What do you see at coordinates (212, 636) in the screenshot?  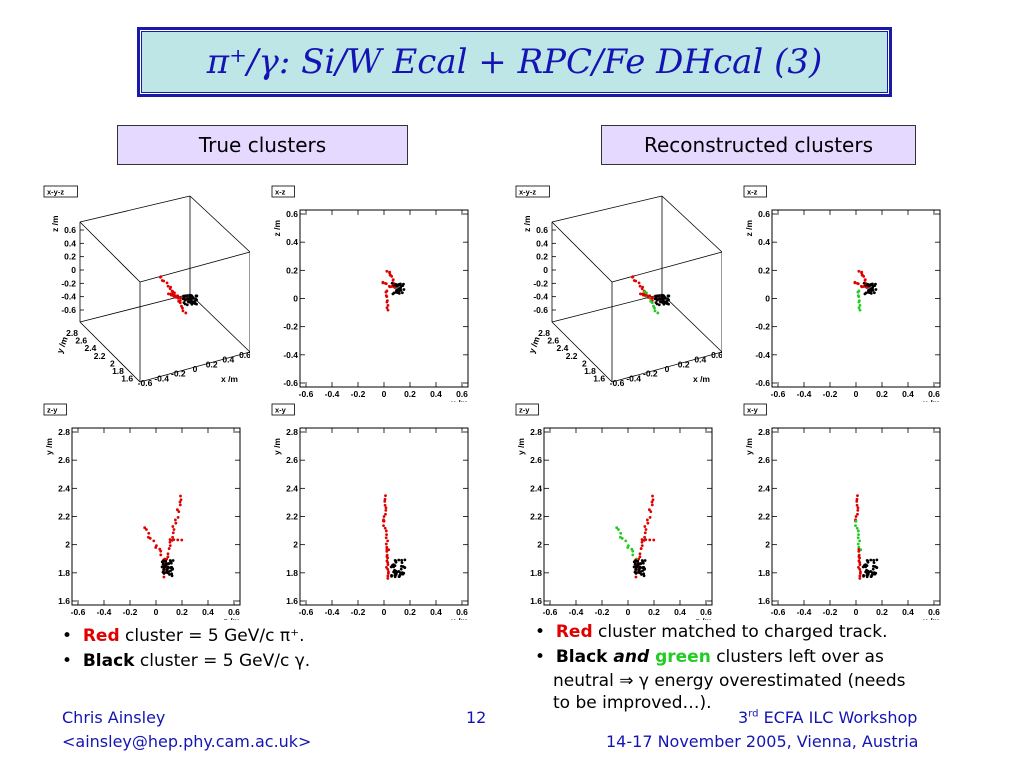 I see `left-bullet-1-text: cluster = 5 GeV/c π⁺.` at bounding box center [212, 636].